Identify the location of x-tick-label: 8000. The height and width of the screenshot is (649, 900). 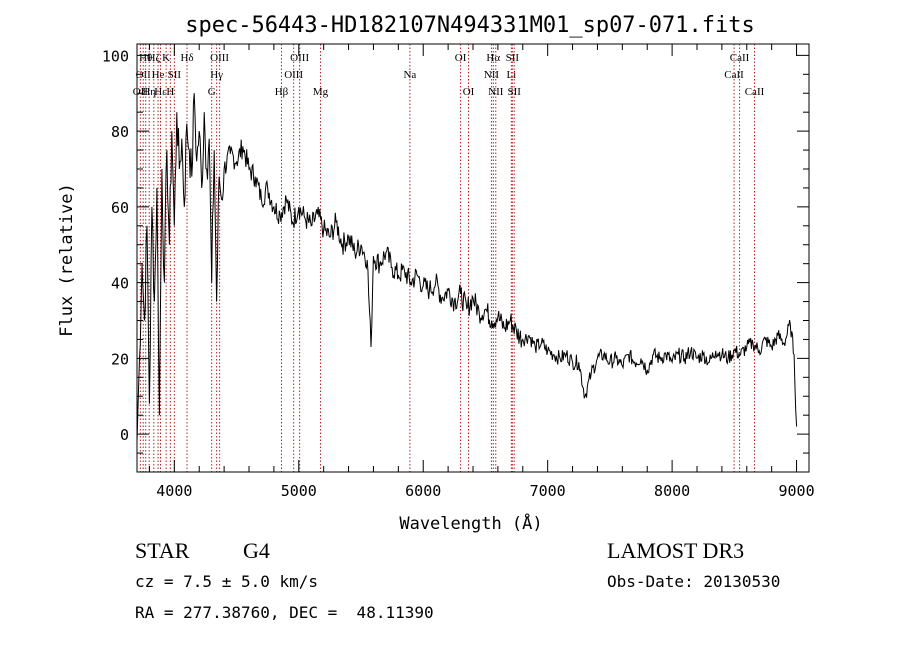
(672, 491).